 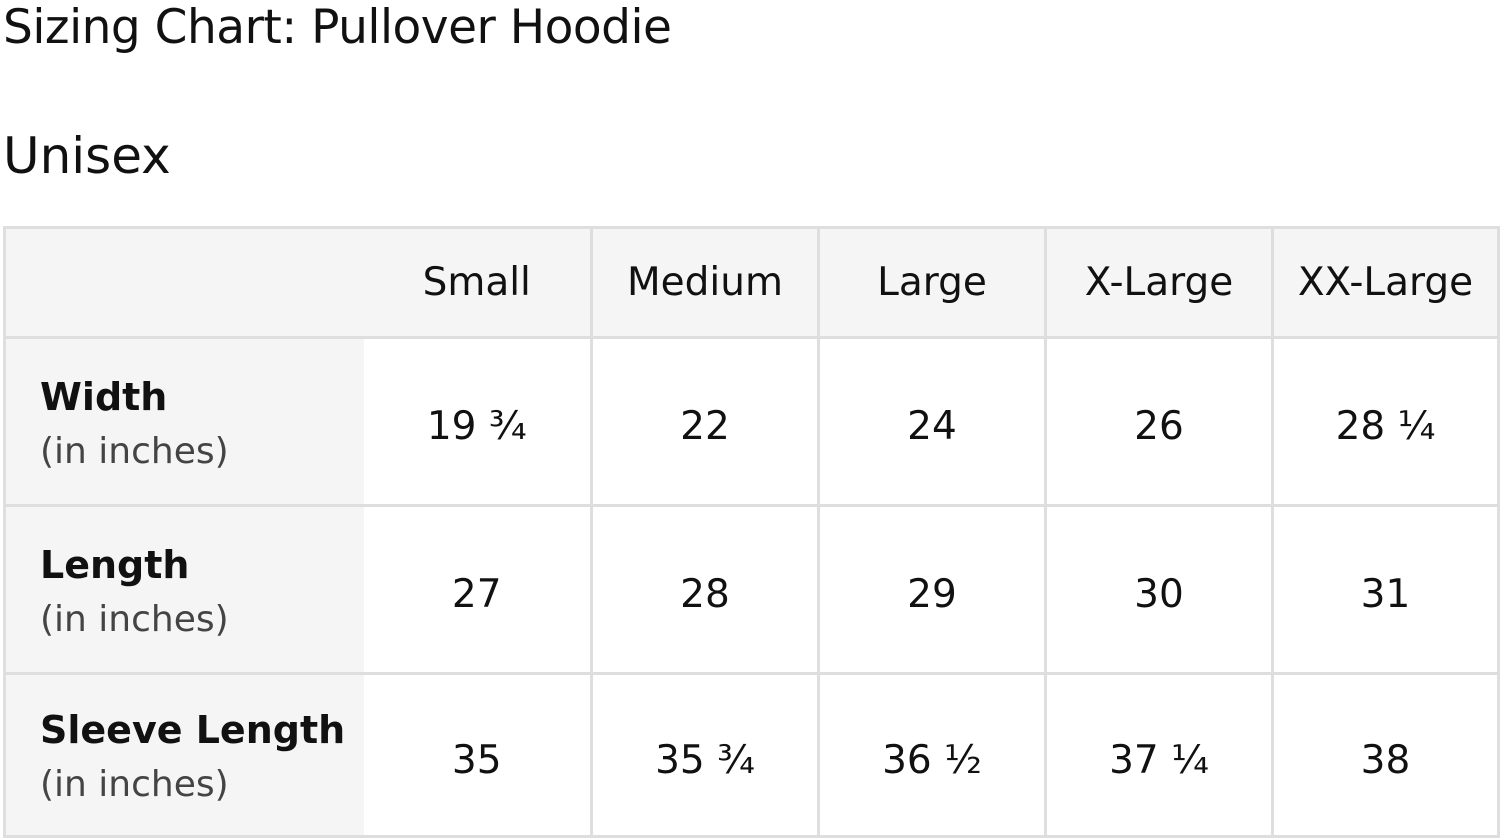 I want to click on value-cell: 38, so click(x=1385, y=755).